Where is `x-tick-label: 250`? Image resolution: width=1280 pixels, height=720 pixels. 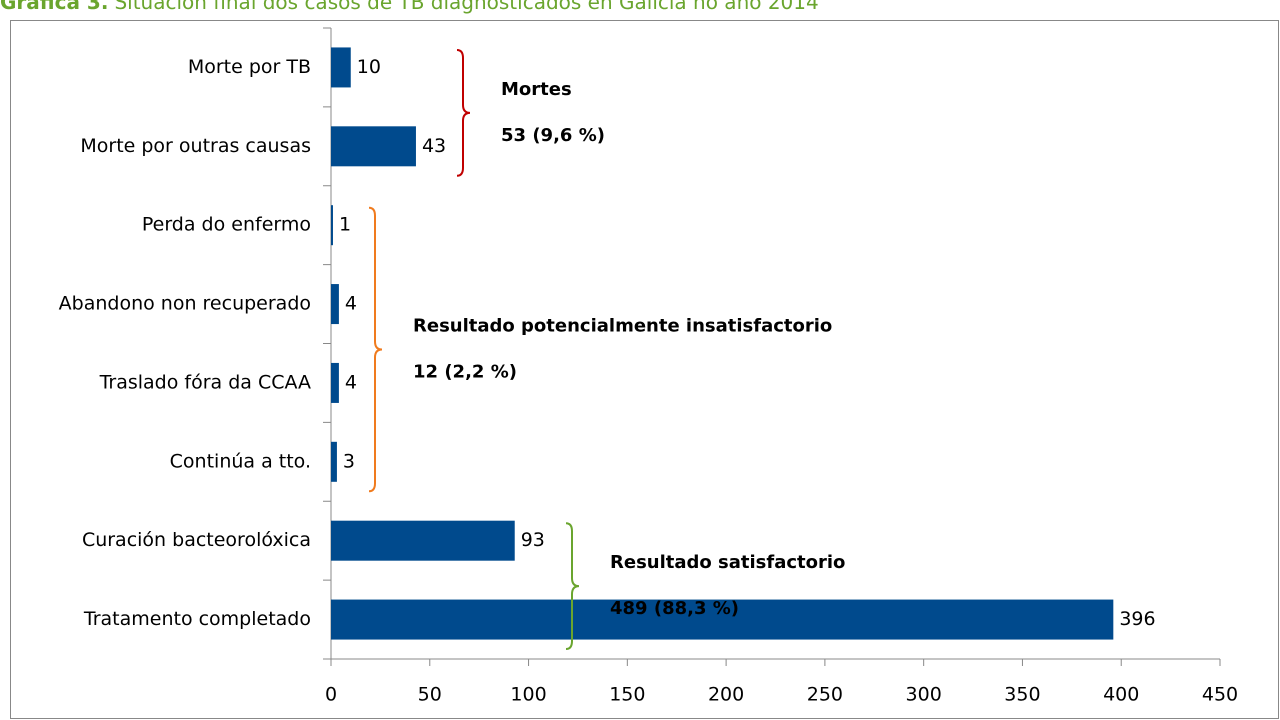
x-tick-label: 250 is located at coordinates (825, 695).